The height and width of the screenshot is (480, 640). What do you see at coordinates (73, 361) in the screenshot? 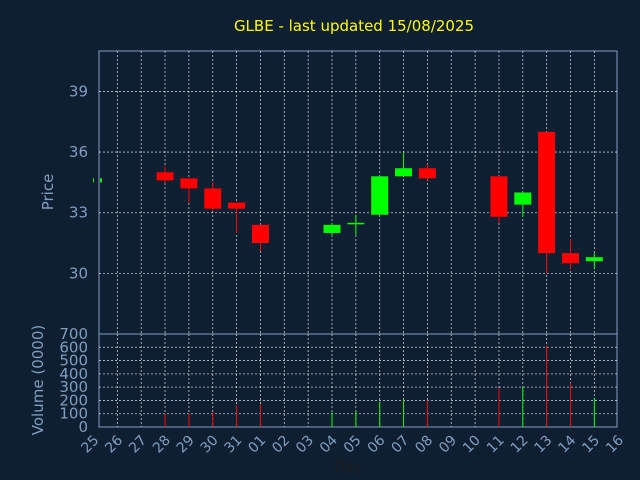
I see `volume-tick-label: 500` at bounding box center [73, 361].